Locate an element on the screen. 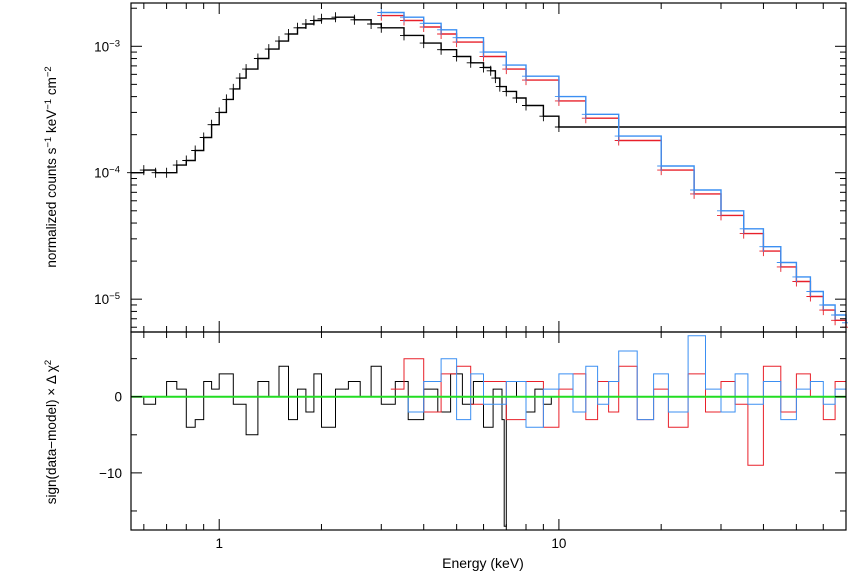 This screenshot has height=573, width=848. x-tick-label: 1 is located at coordinates (219, 543).